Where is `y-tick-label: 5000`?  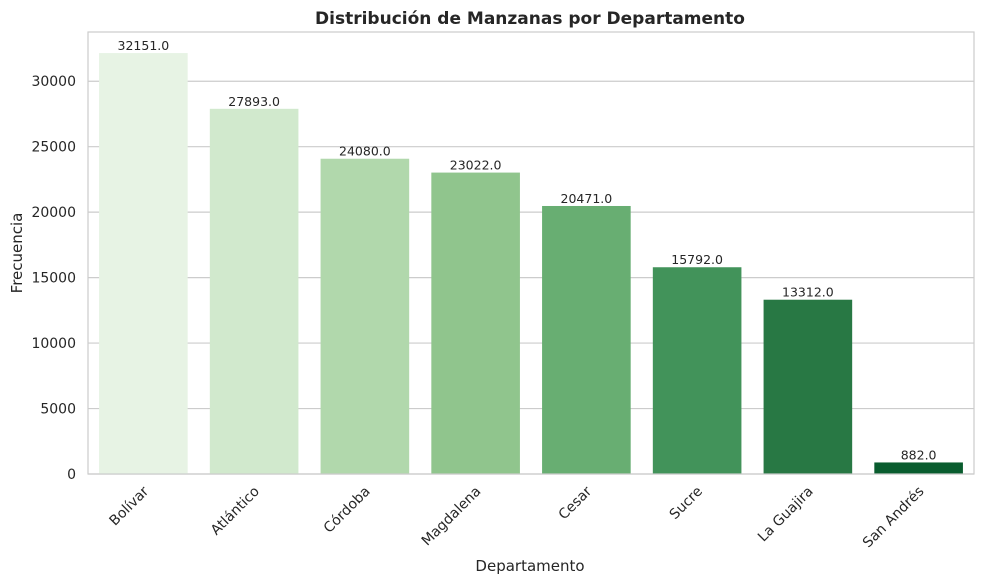
y-tick-label: 5000 is located at coordinates (58, 410).